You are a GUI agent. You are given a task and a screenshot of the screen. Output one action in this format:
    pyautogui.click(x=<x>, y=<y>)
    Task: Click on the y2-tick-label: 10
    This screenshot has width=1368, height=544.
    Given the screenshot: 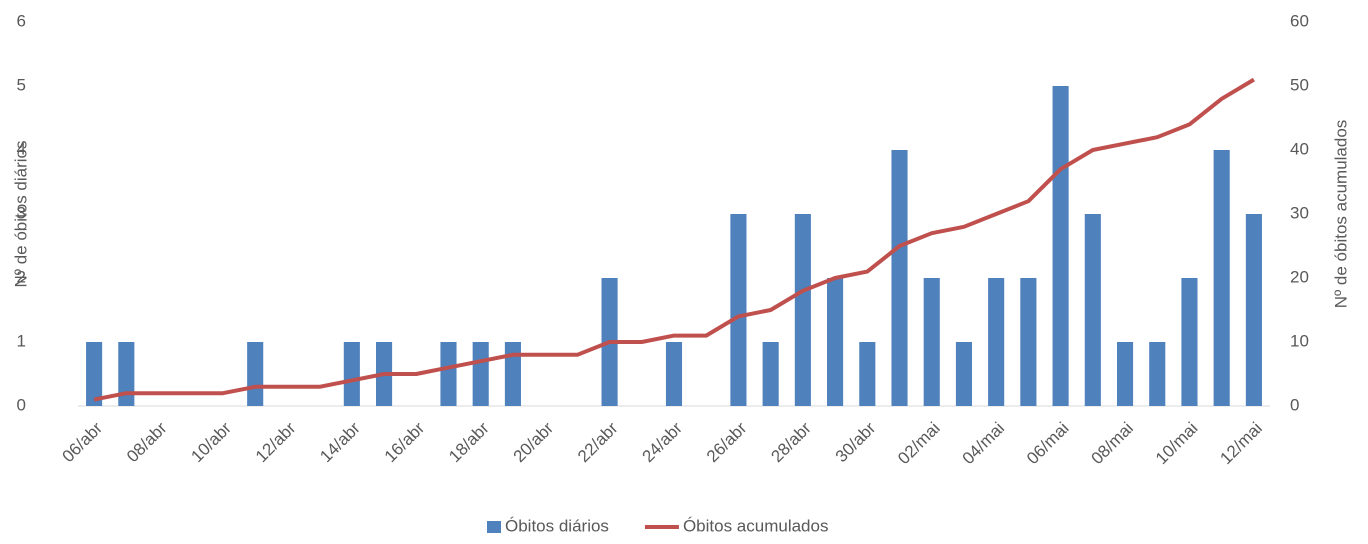 What is the action you would take?
    pyautogui.click(x=1299, y=340)
    